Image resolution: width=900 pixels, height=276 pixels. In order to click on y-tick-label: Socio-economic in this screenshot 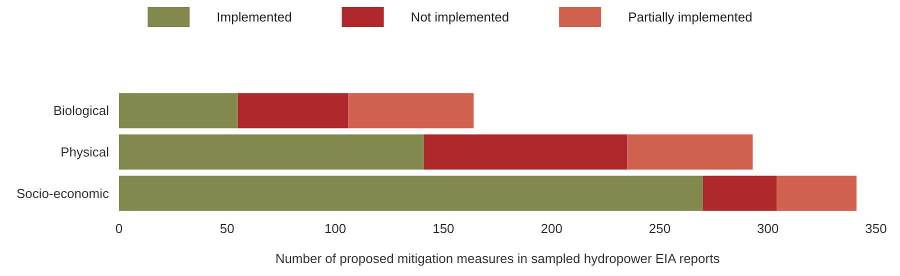, I will do `click(63, 193)`.